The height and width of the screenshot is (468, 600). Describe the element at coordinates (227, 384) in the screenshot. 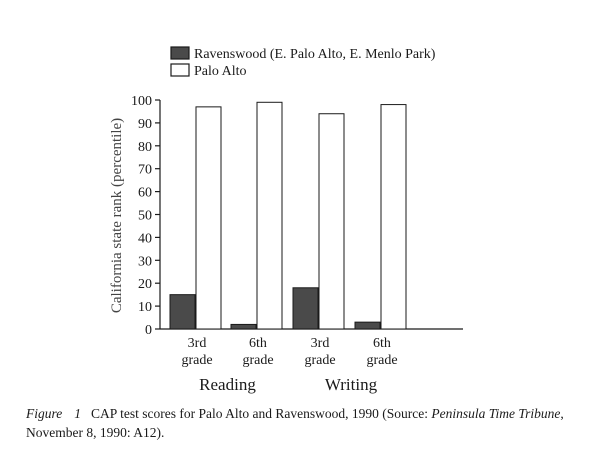

I see `group-label: Reading` at that location.